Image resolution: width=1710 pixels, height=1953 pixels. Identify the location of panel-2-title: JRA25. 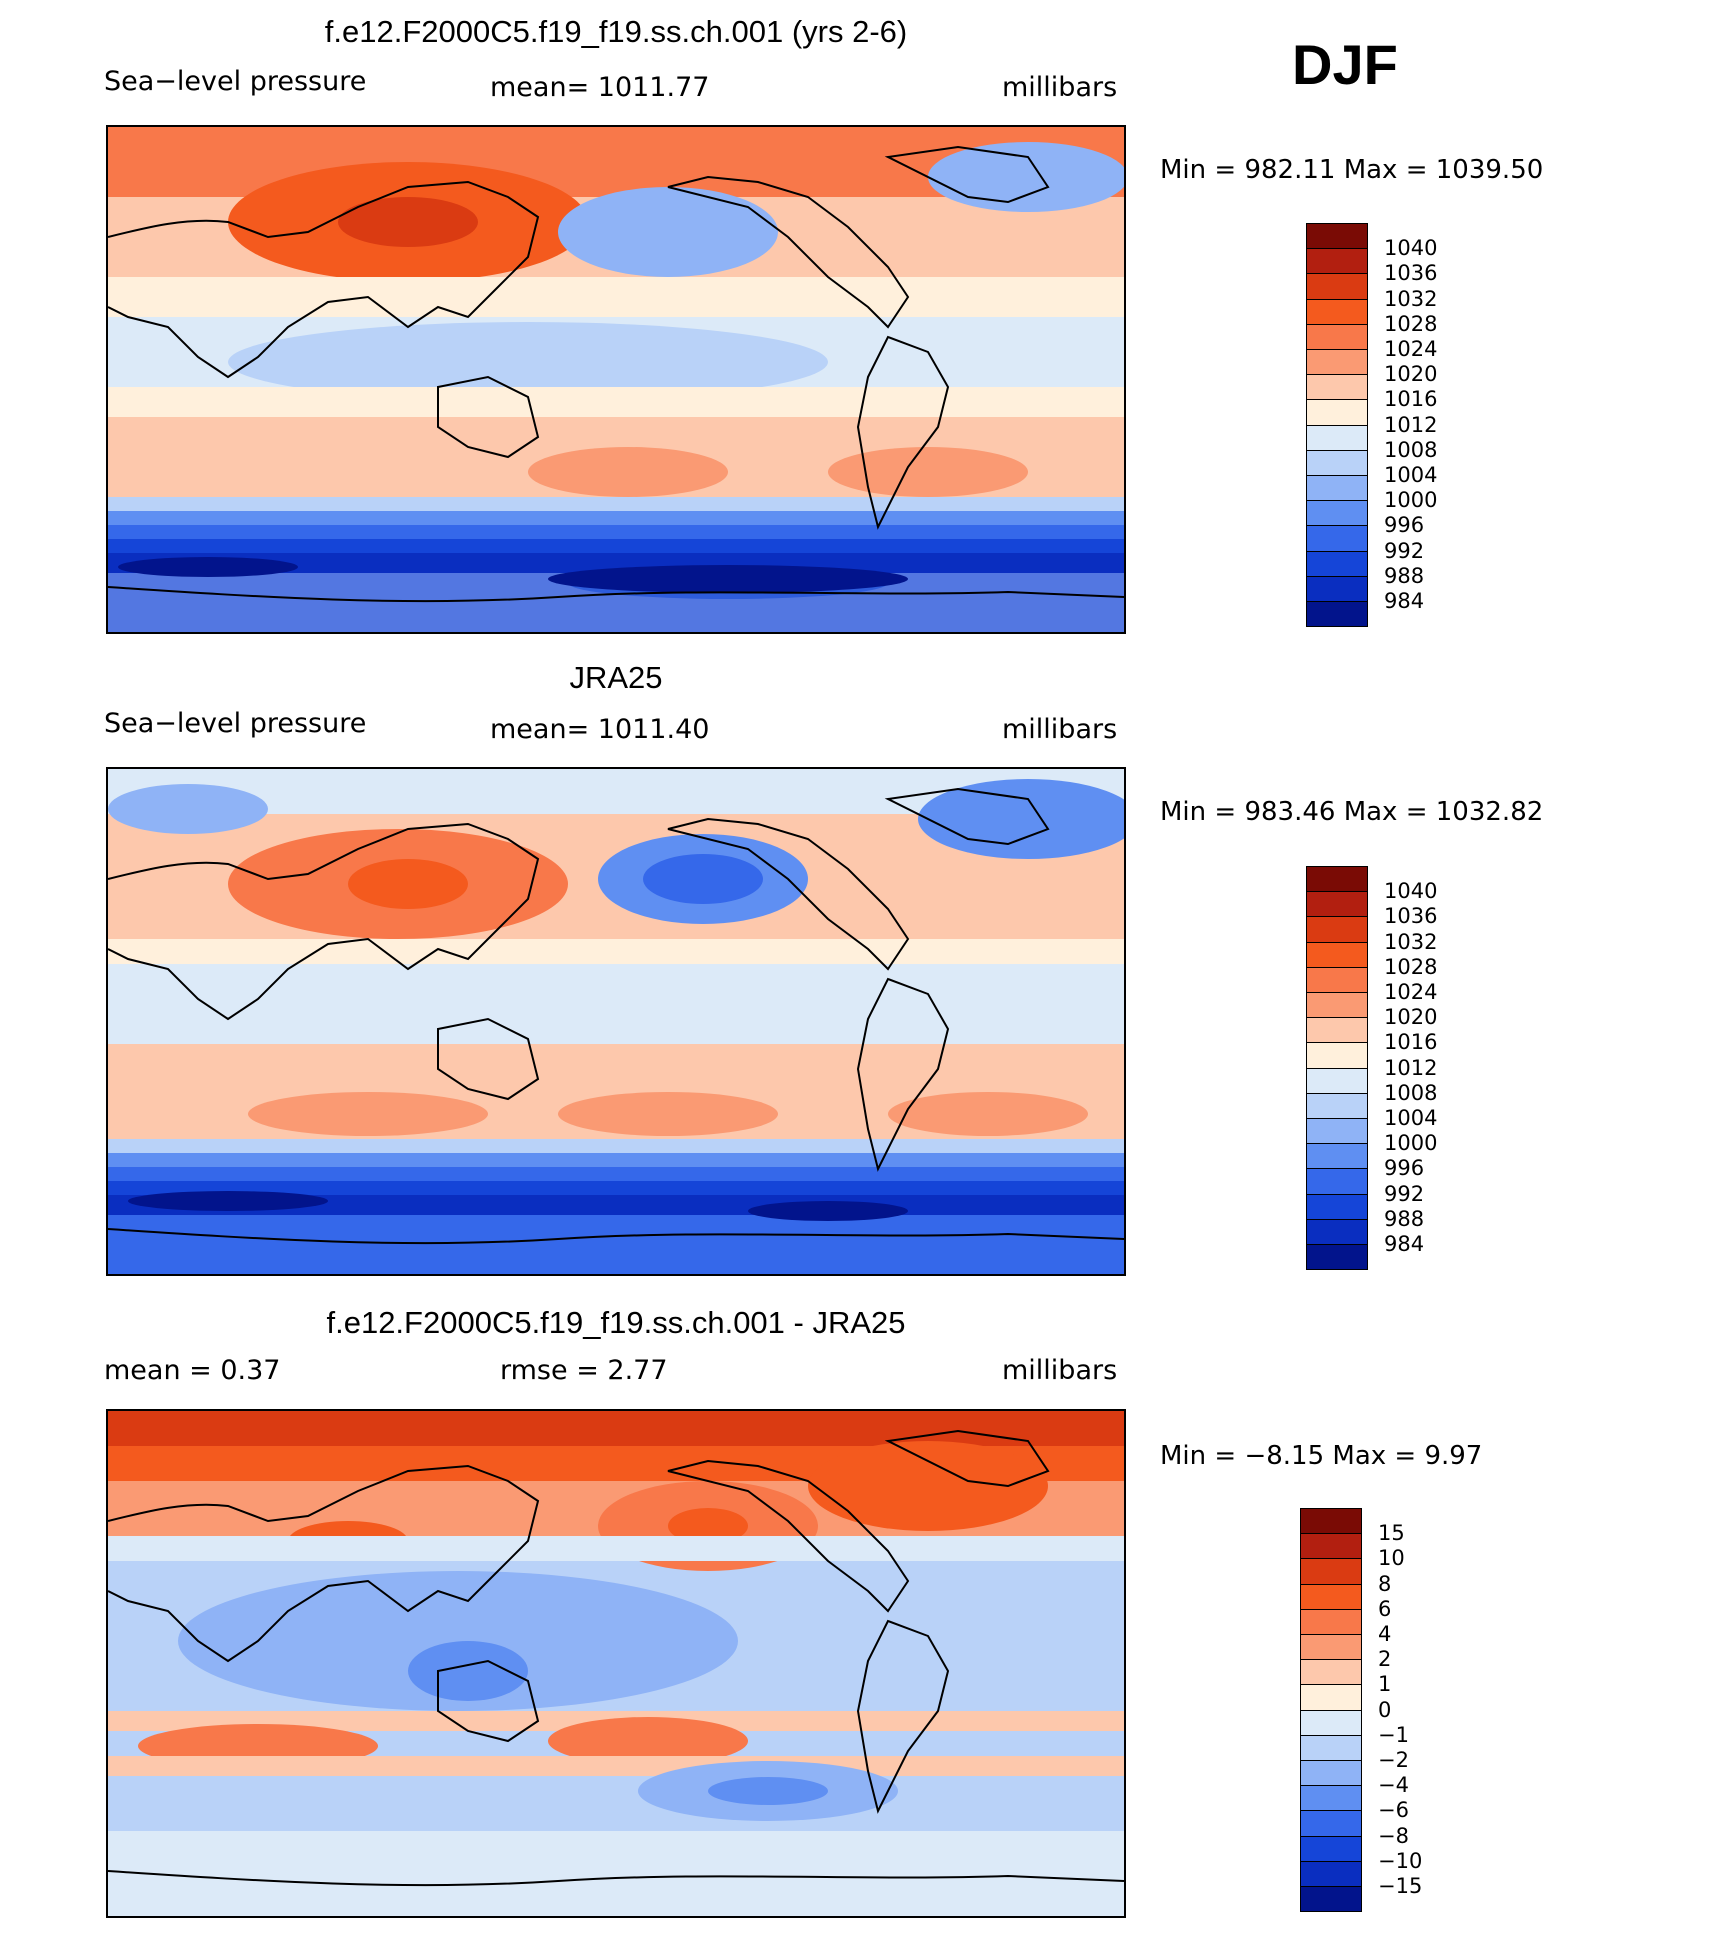
(616, 677).